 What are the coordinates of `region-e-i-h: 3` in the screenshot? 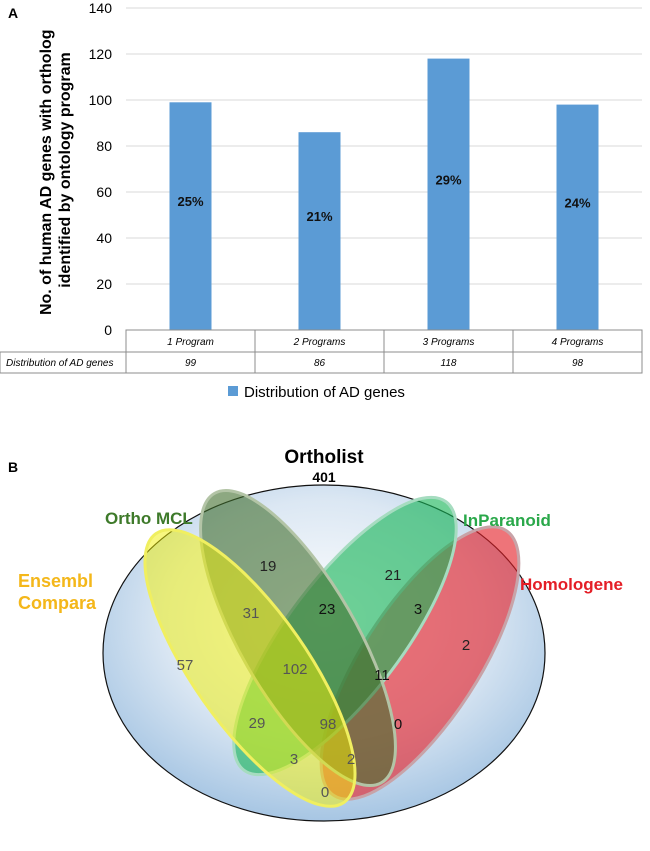 It's located at (294, 759).